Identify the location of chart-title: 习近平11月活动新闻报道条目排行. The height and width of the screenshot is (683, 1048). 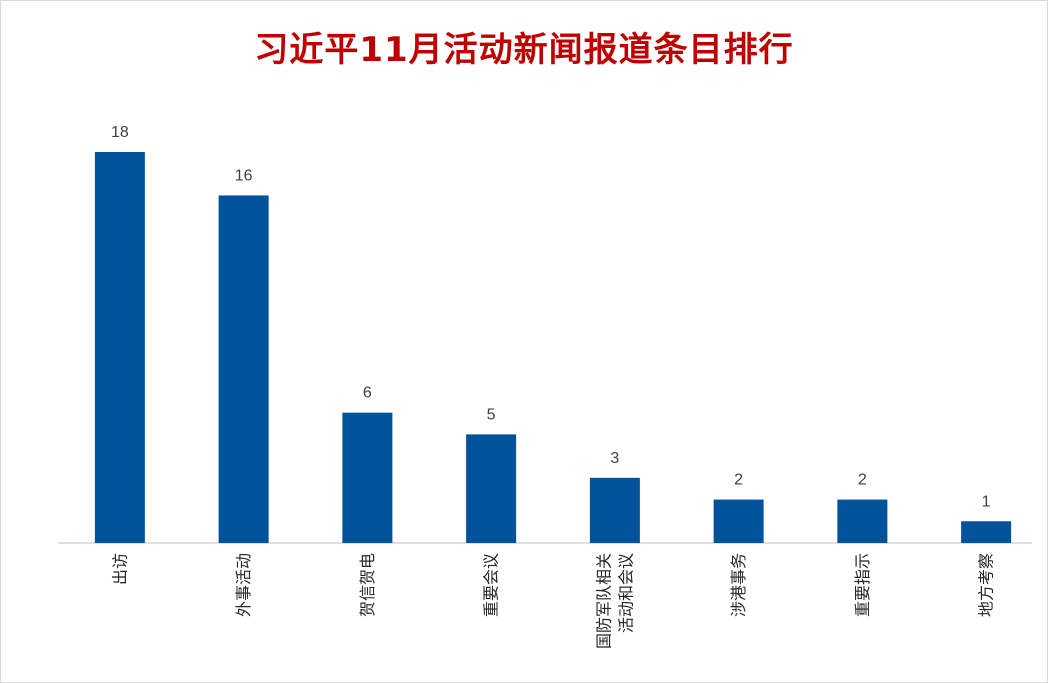
(524, 50).